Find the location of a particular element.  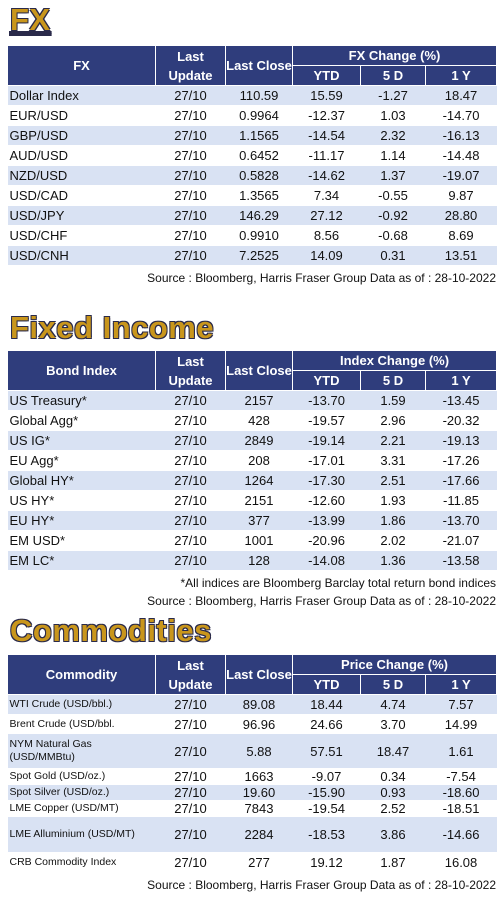

cell: 1.59 is located at coordinates (393, 400).